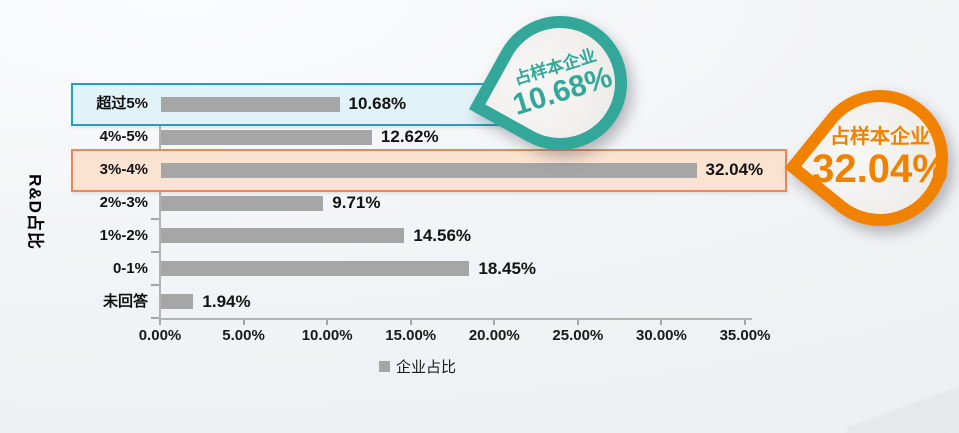  What do you see at coordinates (494, 335) in the screenshot?
I see `x-tick-label: 20.00%` at bounding box center [494, 335].